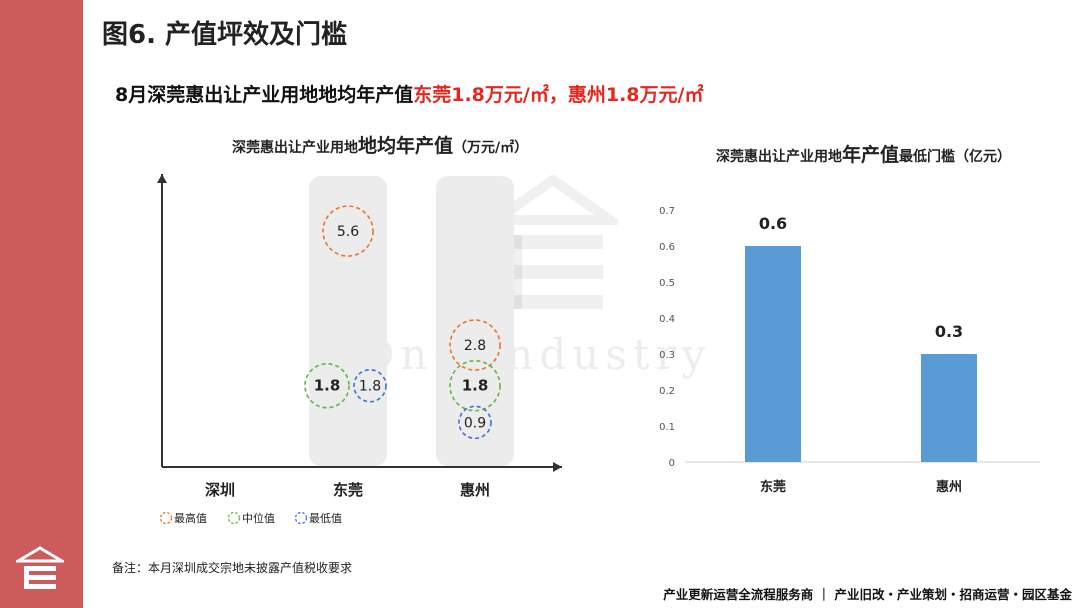 The width and height of the screenshot is (1080, 608). Describe the element at coordinates (220, 490) in the screenshot. I see `x-tick-label-0: 深圳` at that location.